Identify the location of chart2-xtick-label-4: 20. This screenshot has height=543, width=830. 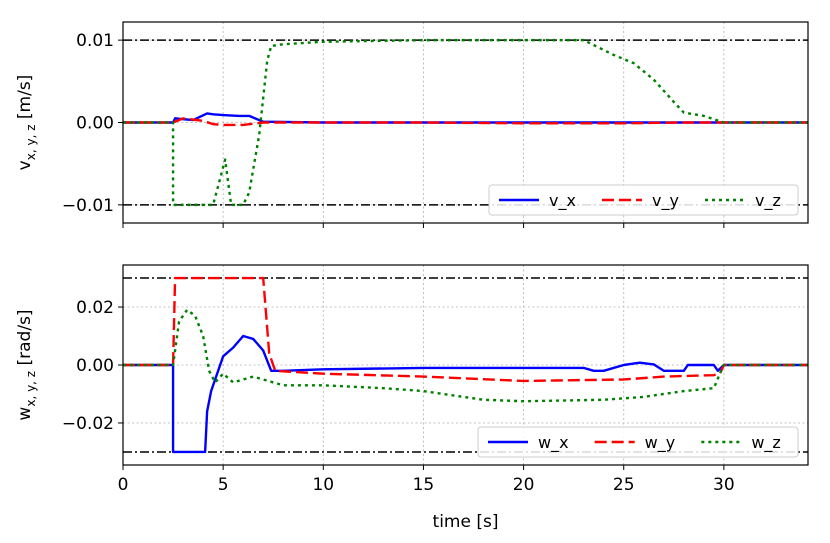
(524, 485).